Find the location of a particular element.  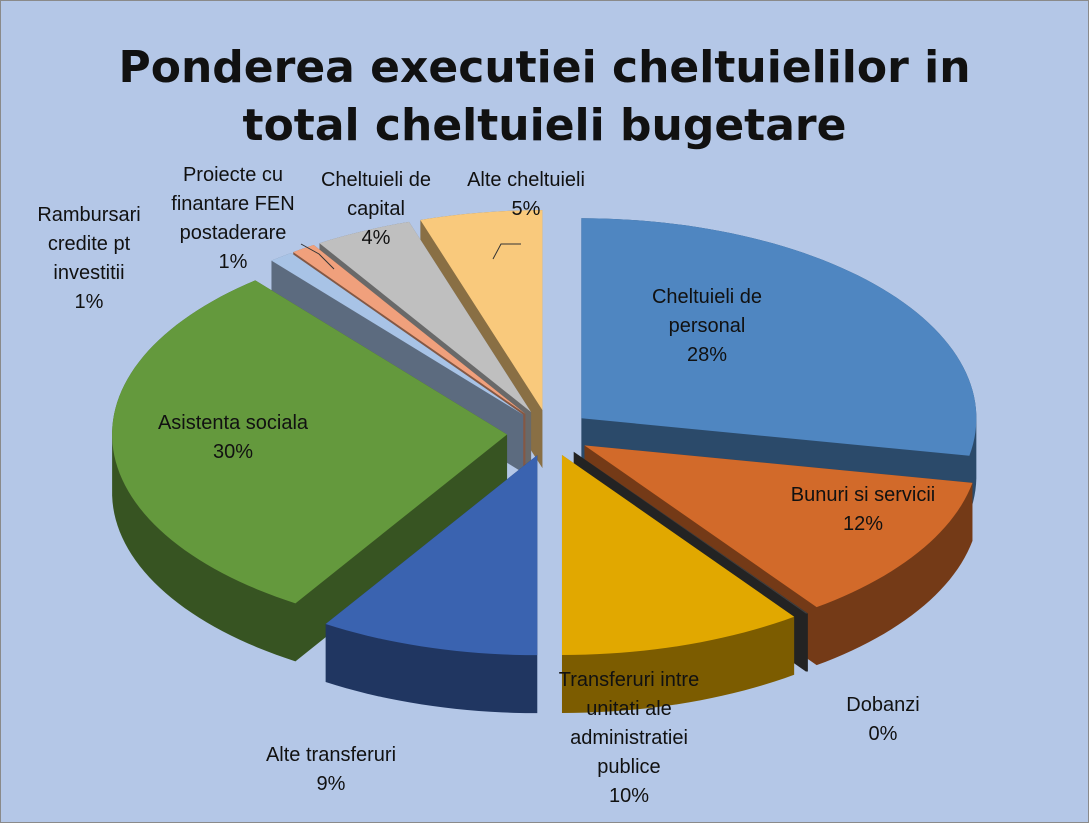

data-label: Rambursari credite pt investitii 1% is located at coordinates (89, 259).